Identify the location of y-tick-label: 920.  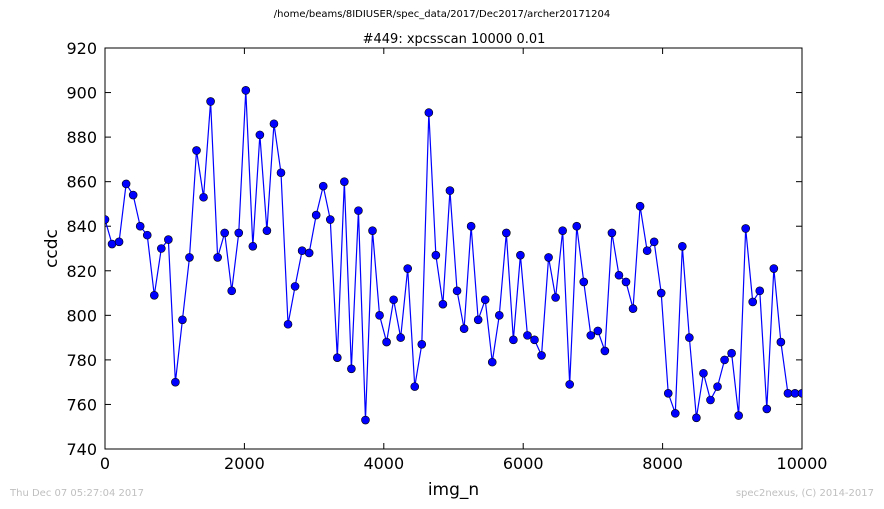
(81, 48).